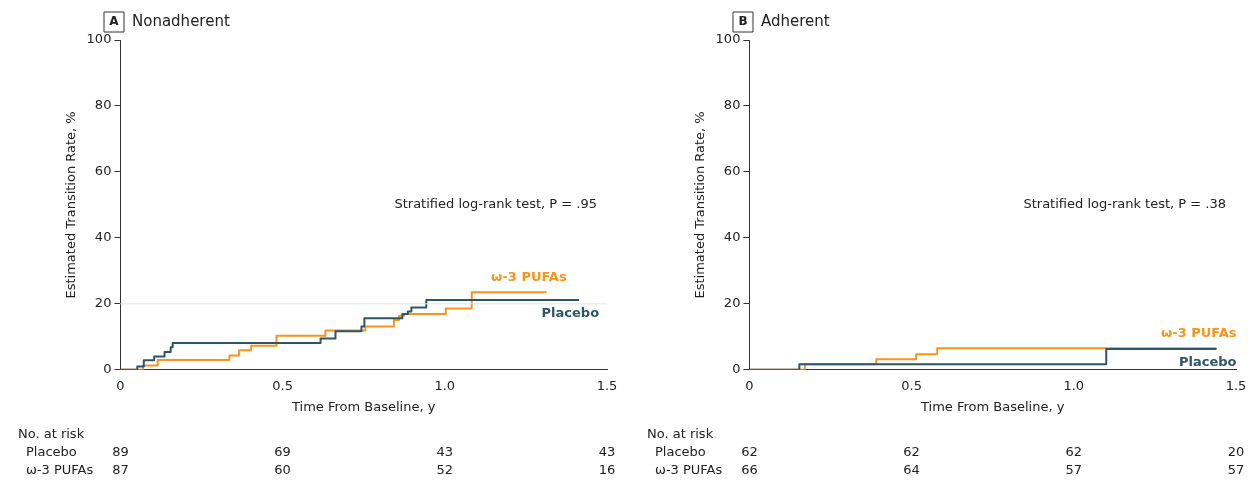 This screenshot has width=1259, height=487. What do you see at coordinates (607, 470) in the screenshot?
I see `text: 16` at bounding box center [607, 470].